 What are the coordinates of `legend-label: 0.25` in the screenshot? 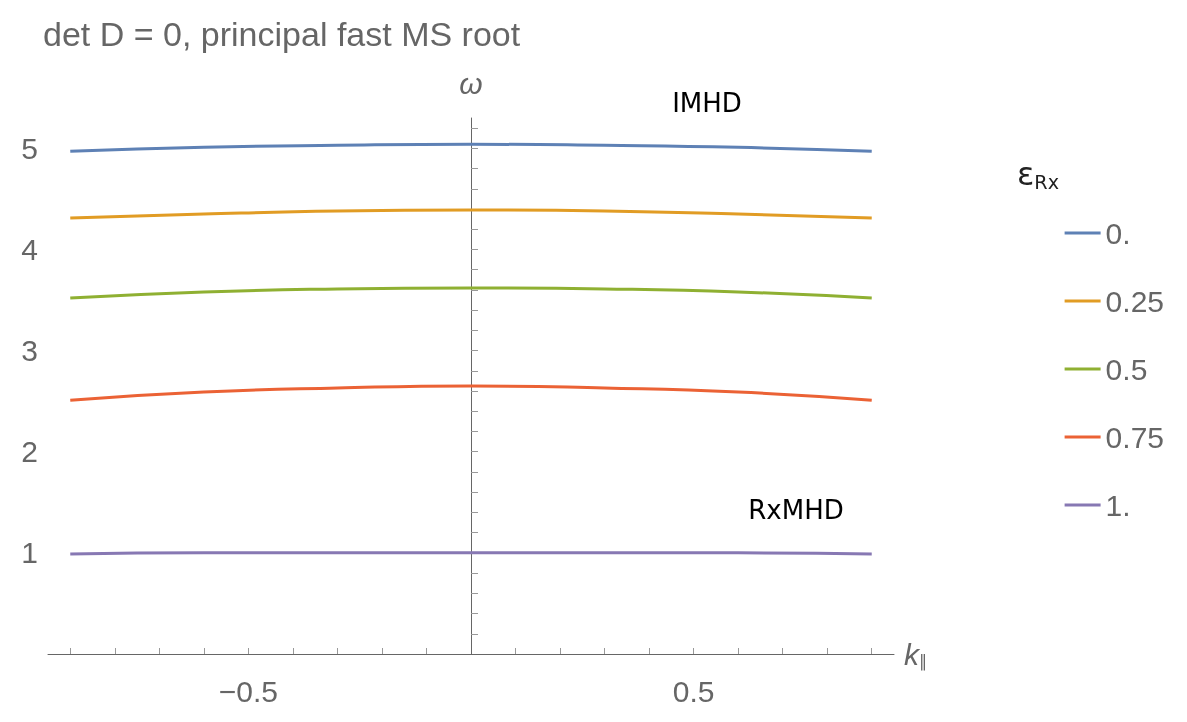 It's located at (1134, 301).